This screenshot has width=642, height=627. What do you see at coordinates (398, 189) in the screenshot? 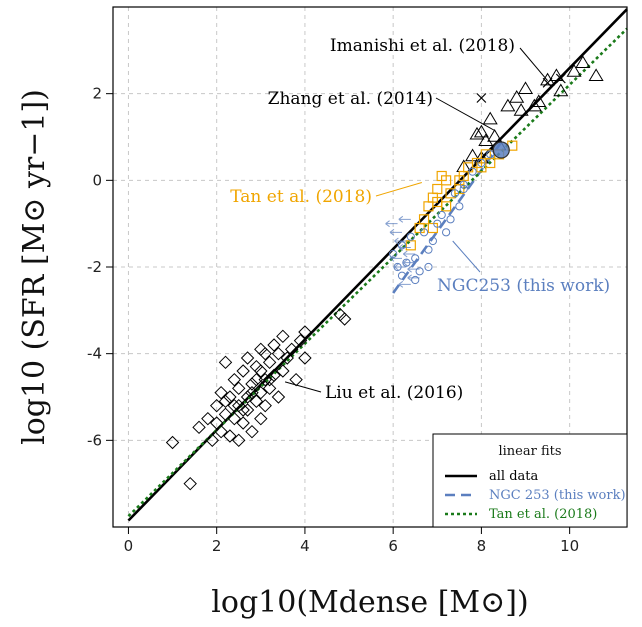
I see `annotation-leader` at bounding box center [398, 189].